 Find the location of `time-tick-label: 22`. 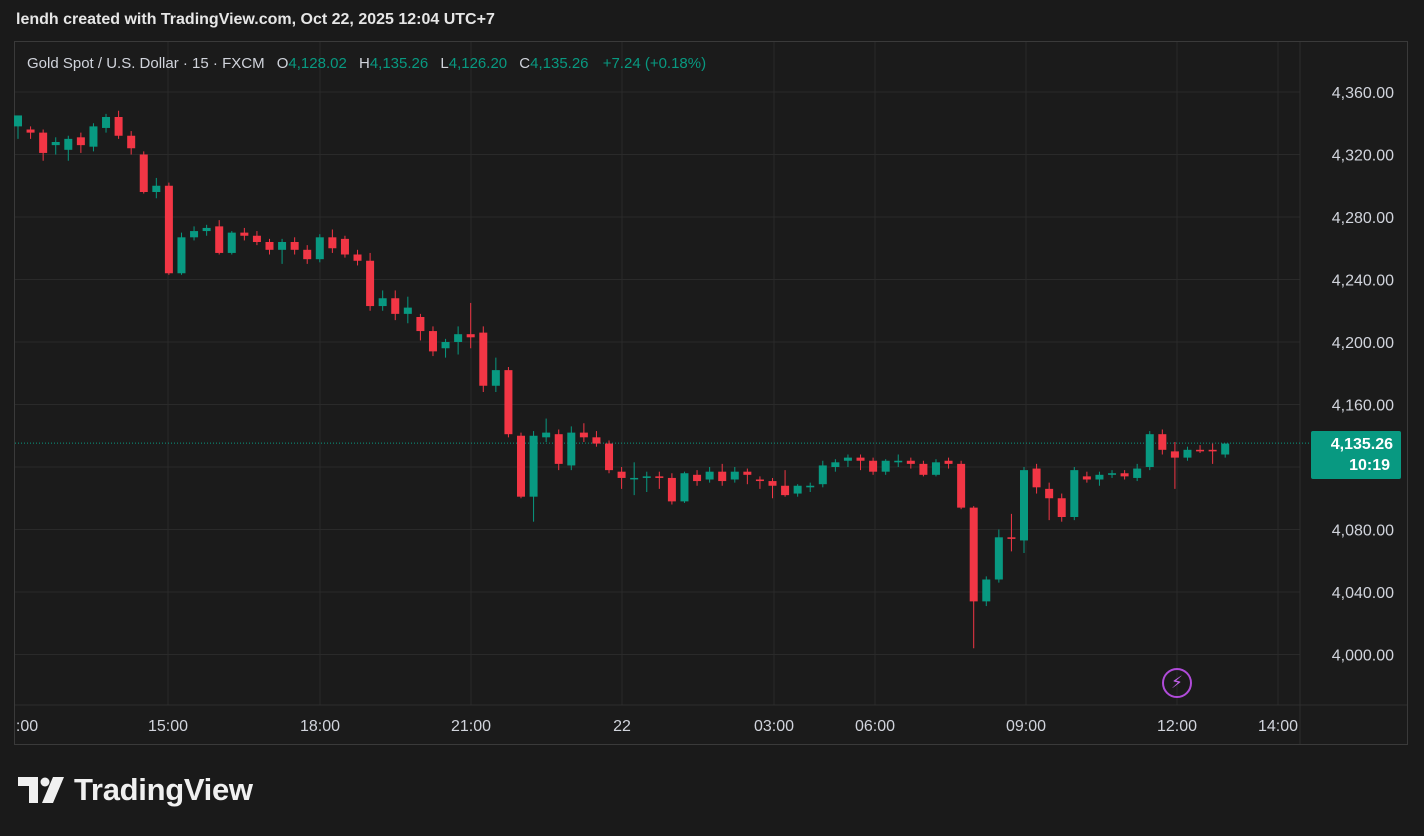

time-tick-label: 22 is located at coordinates (622, 726).